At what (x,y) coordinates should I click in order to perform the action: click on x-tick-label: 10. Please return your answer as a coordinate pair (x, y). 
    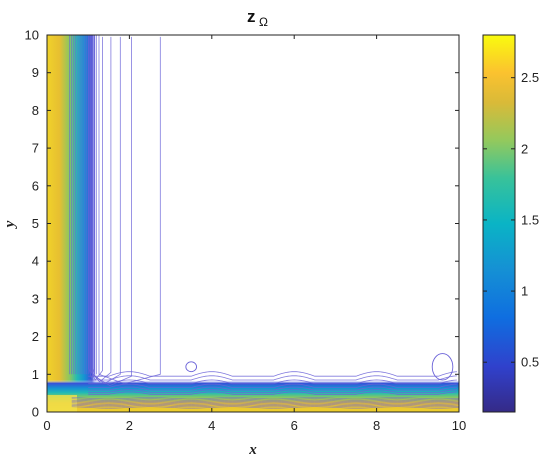
    Looking at the image, I should click on (459, 425).